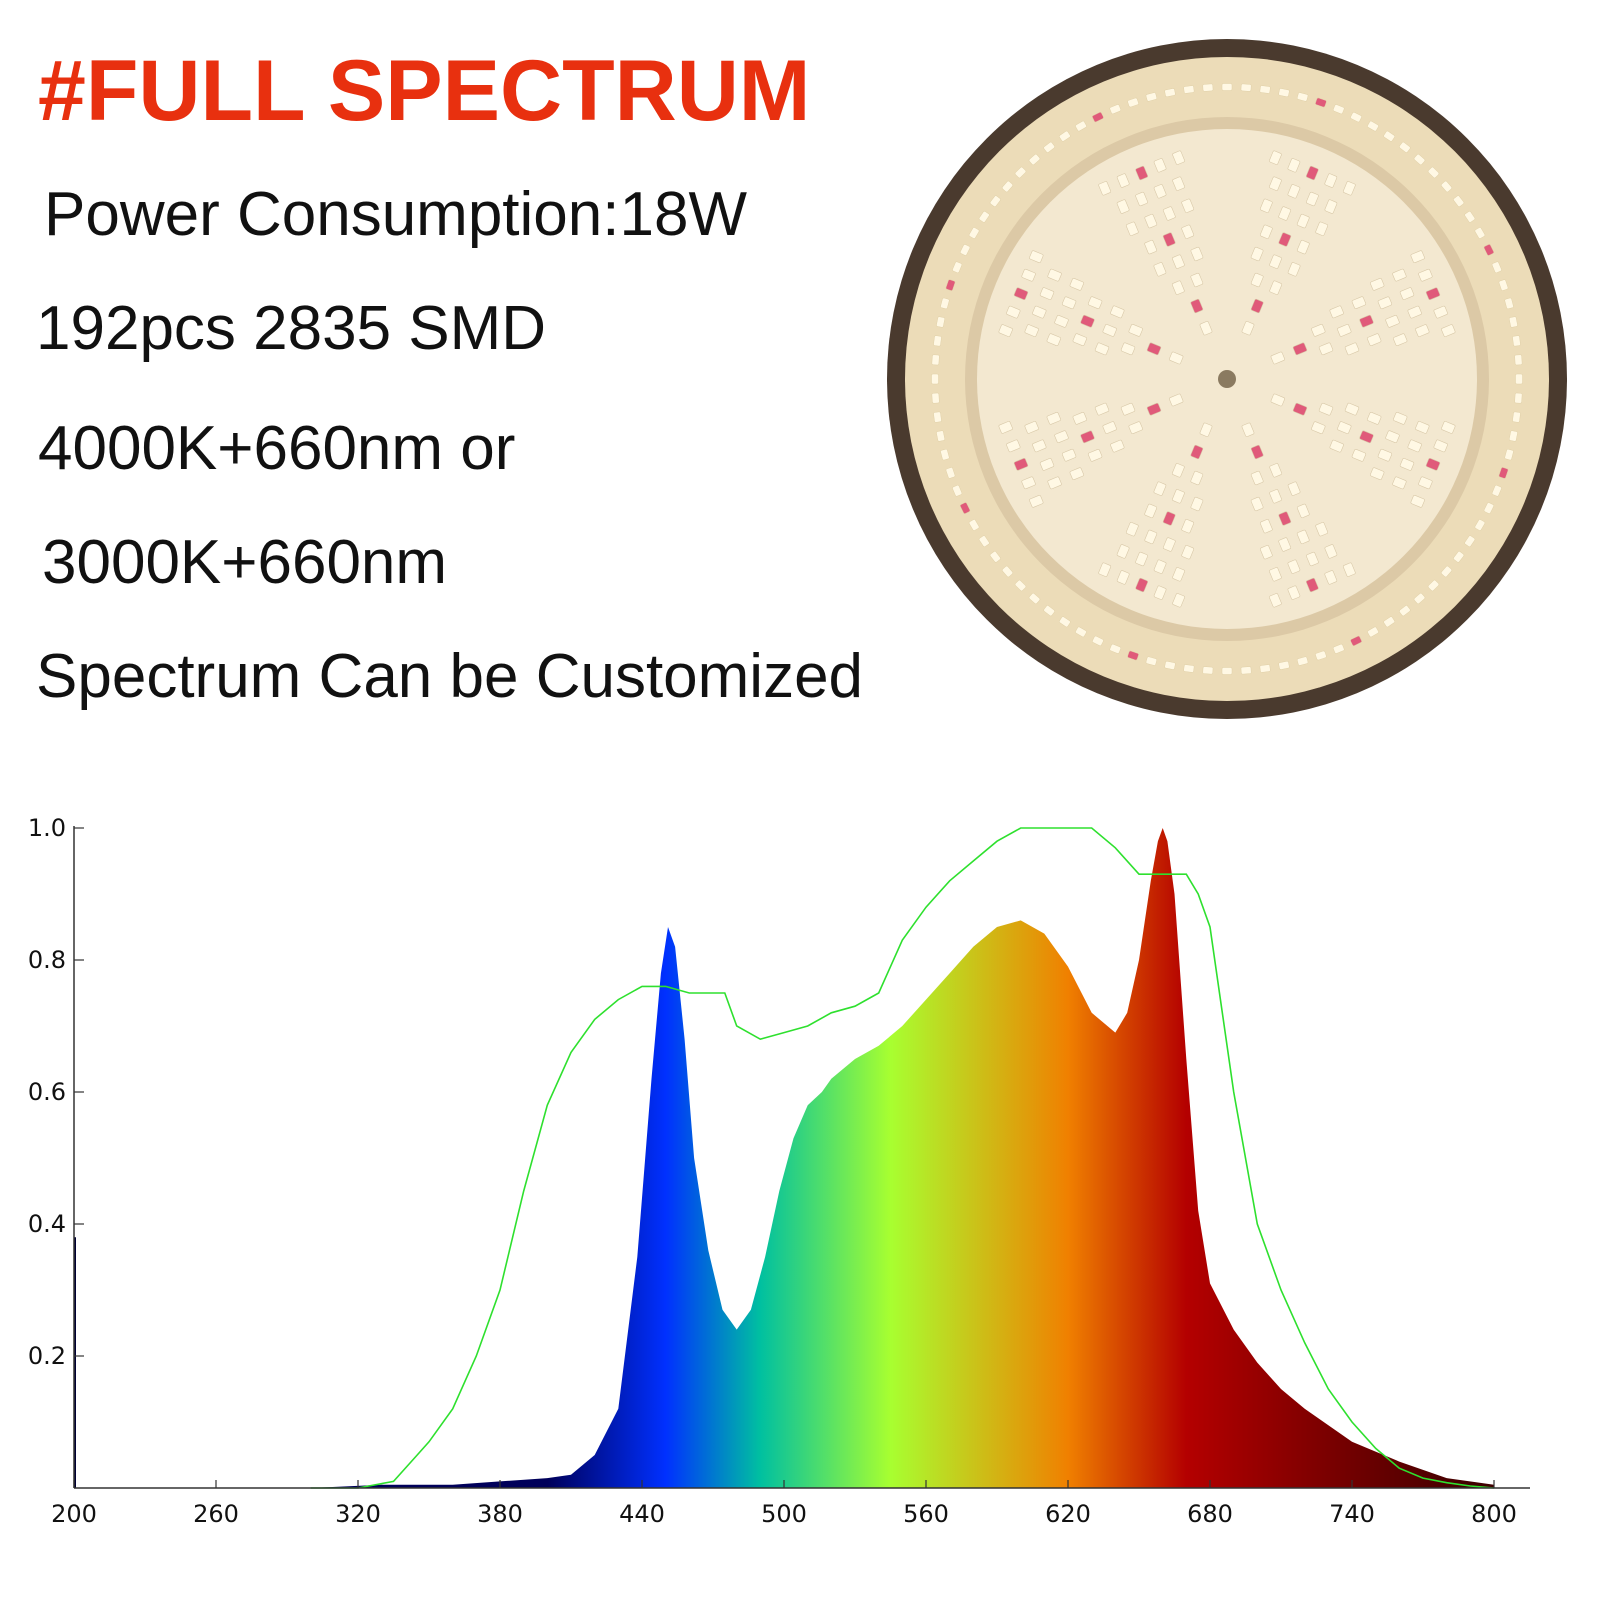 The image size is (1600, 1600). I want to click on spec-customizable: Spectrum Can be Customized, so click(450, 676).